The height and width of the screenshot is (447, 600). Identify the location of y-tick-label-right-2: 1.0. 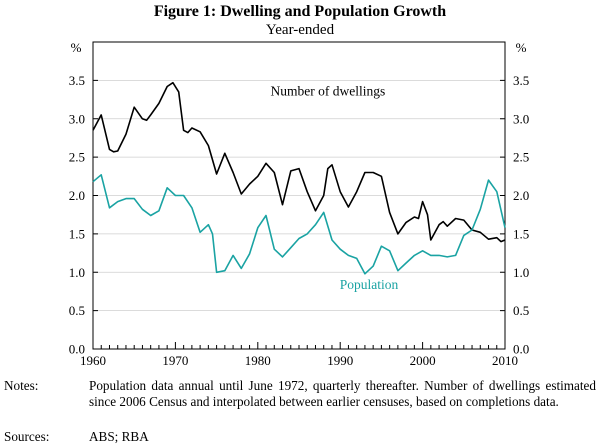
(521, 272).